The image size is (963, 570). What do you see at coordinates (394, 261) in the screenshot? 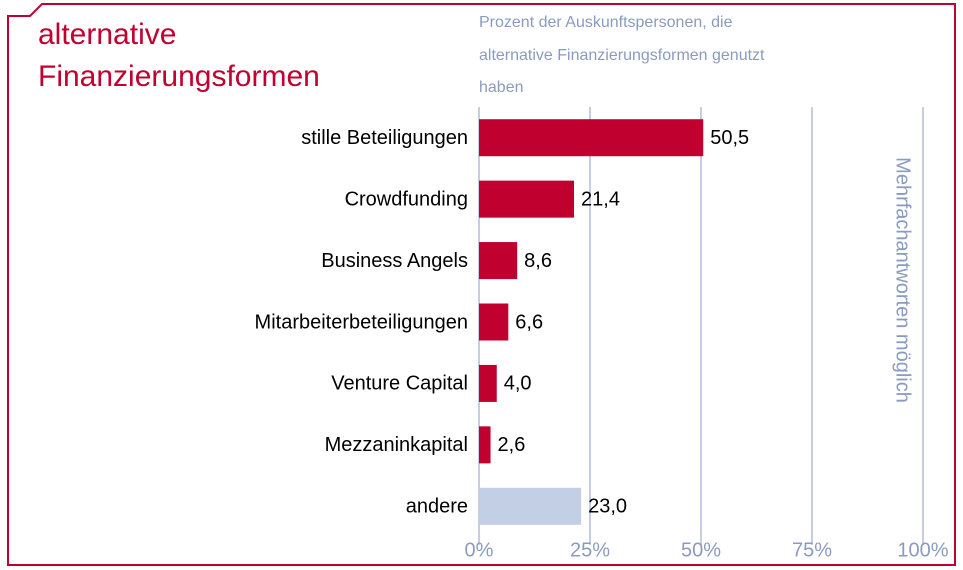
I see `y-tick-label: Business Angels` at bounding box center [394, 261].